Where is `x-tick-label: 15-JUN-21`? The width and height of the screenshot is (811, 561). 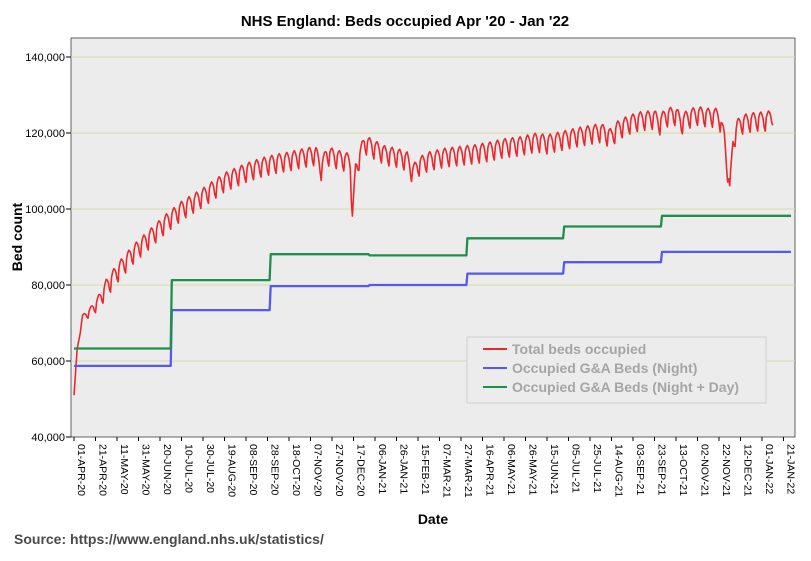
x-tick-label: 15-JUN-21 is located at coordinates (554, 469).